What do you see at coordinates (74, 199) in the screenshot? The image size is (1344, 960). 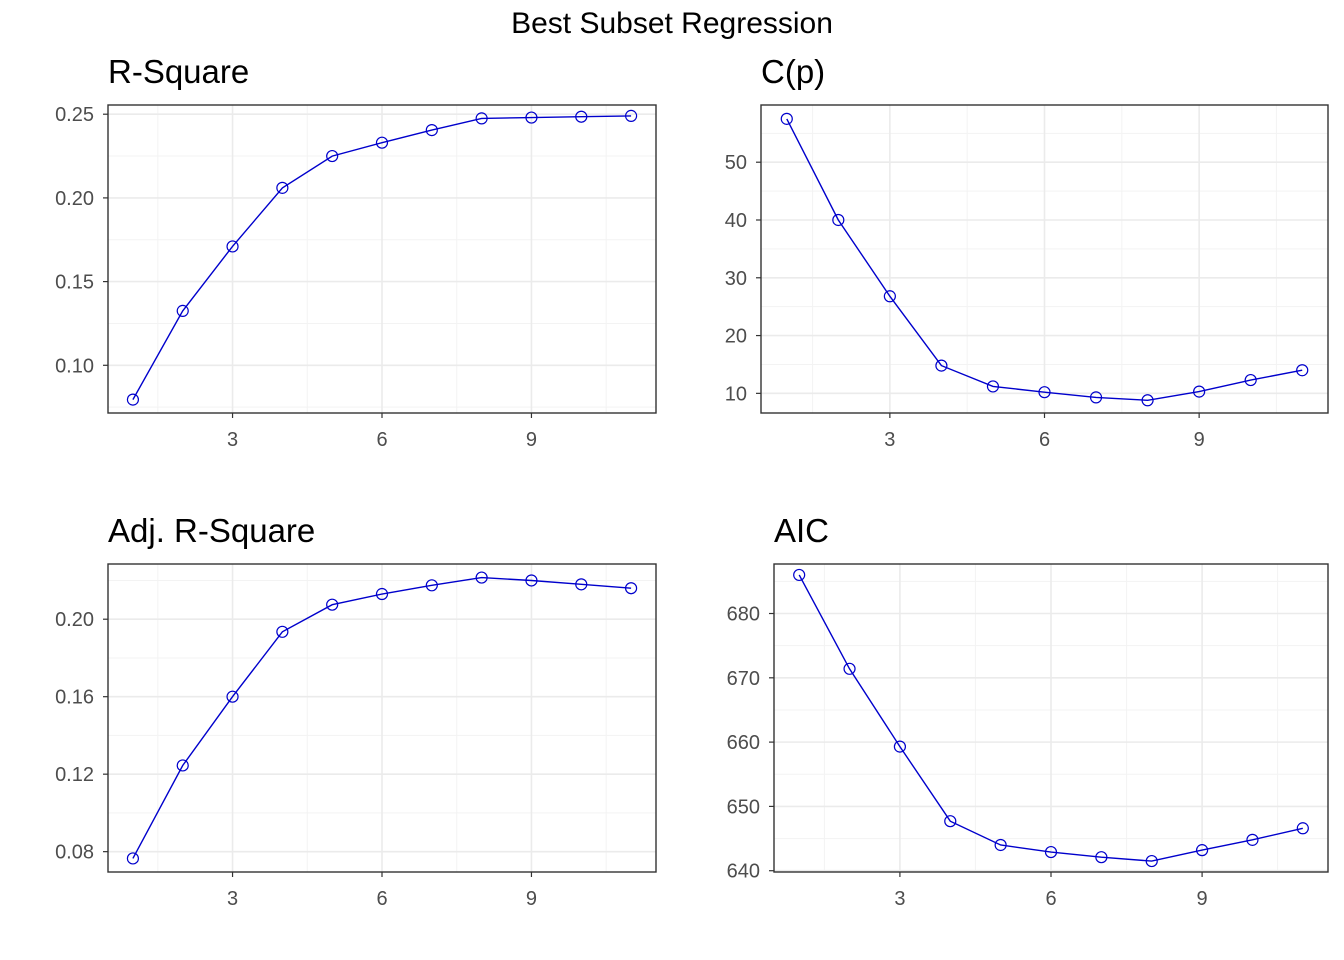 I see `y-tick-label-r-square: 0.20` at bounding box center [74, 199].